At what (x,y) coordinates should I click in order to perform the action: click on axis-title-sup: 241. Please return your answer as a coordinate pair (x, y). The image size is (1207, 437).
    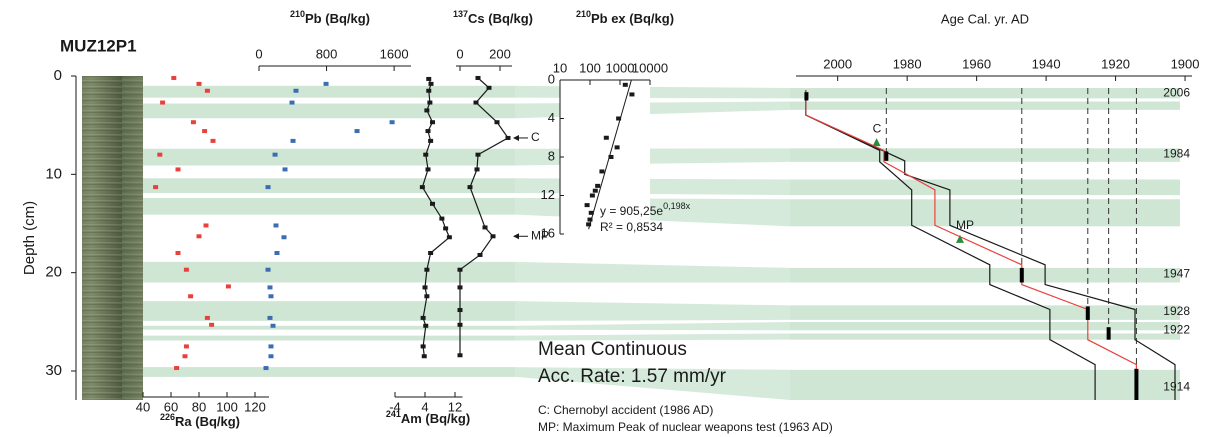
    Looking at the image, I should click on (393, 414).